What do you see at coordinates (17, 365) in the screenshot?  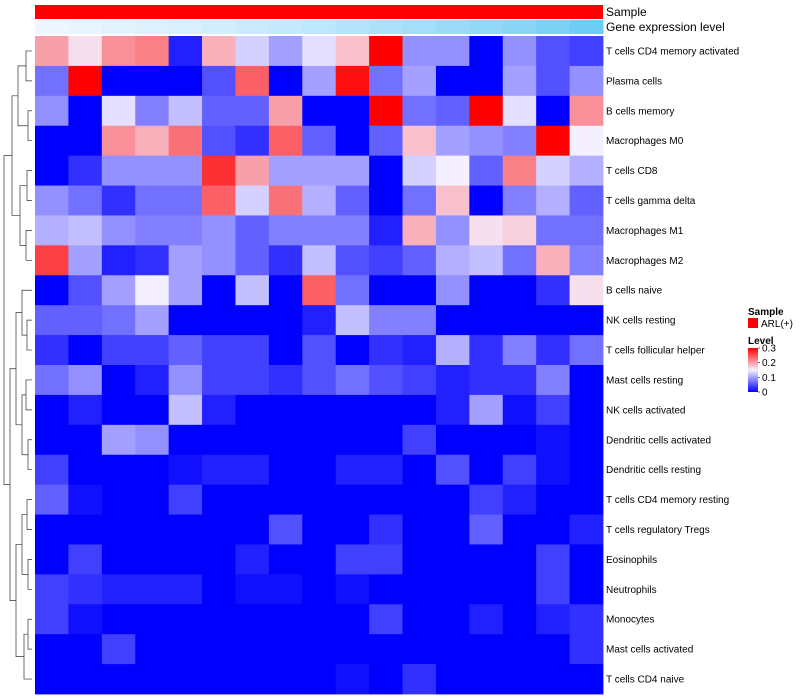 I see `row-dendrogram` at bounding box center [17, 365].